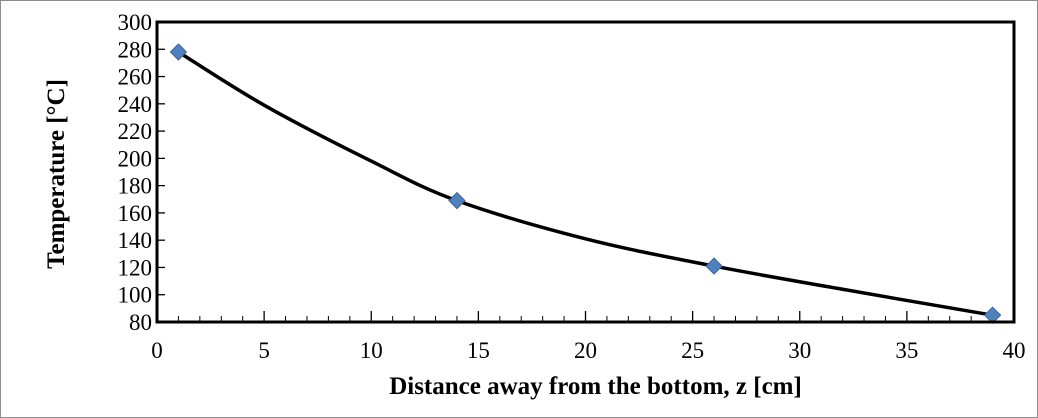  I want to click on y-tick-label: 100, so click(135, 295).